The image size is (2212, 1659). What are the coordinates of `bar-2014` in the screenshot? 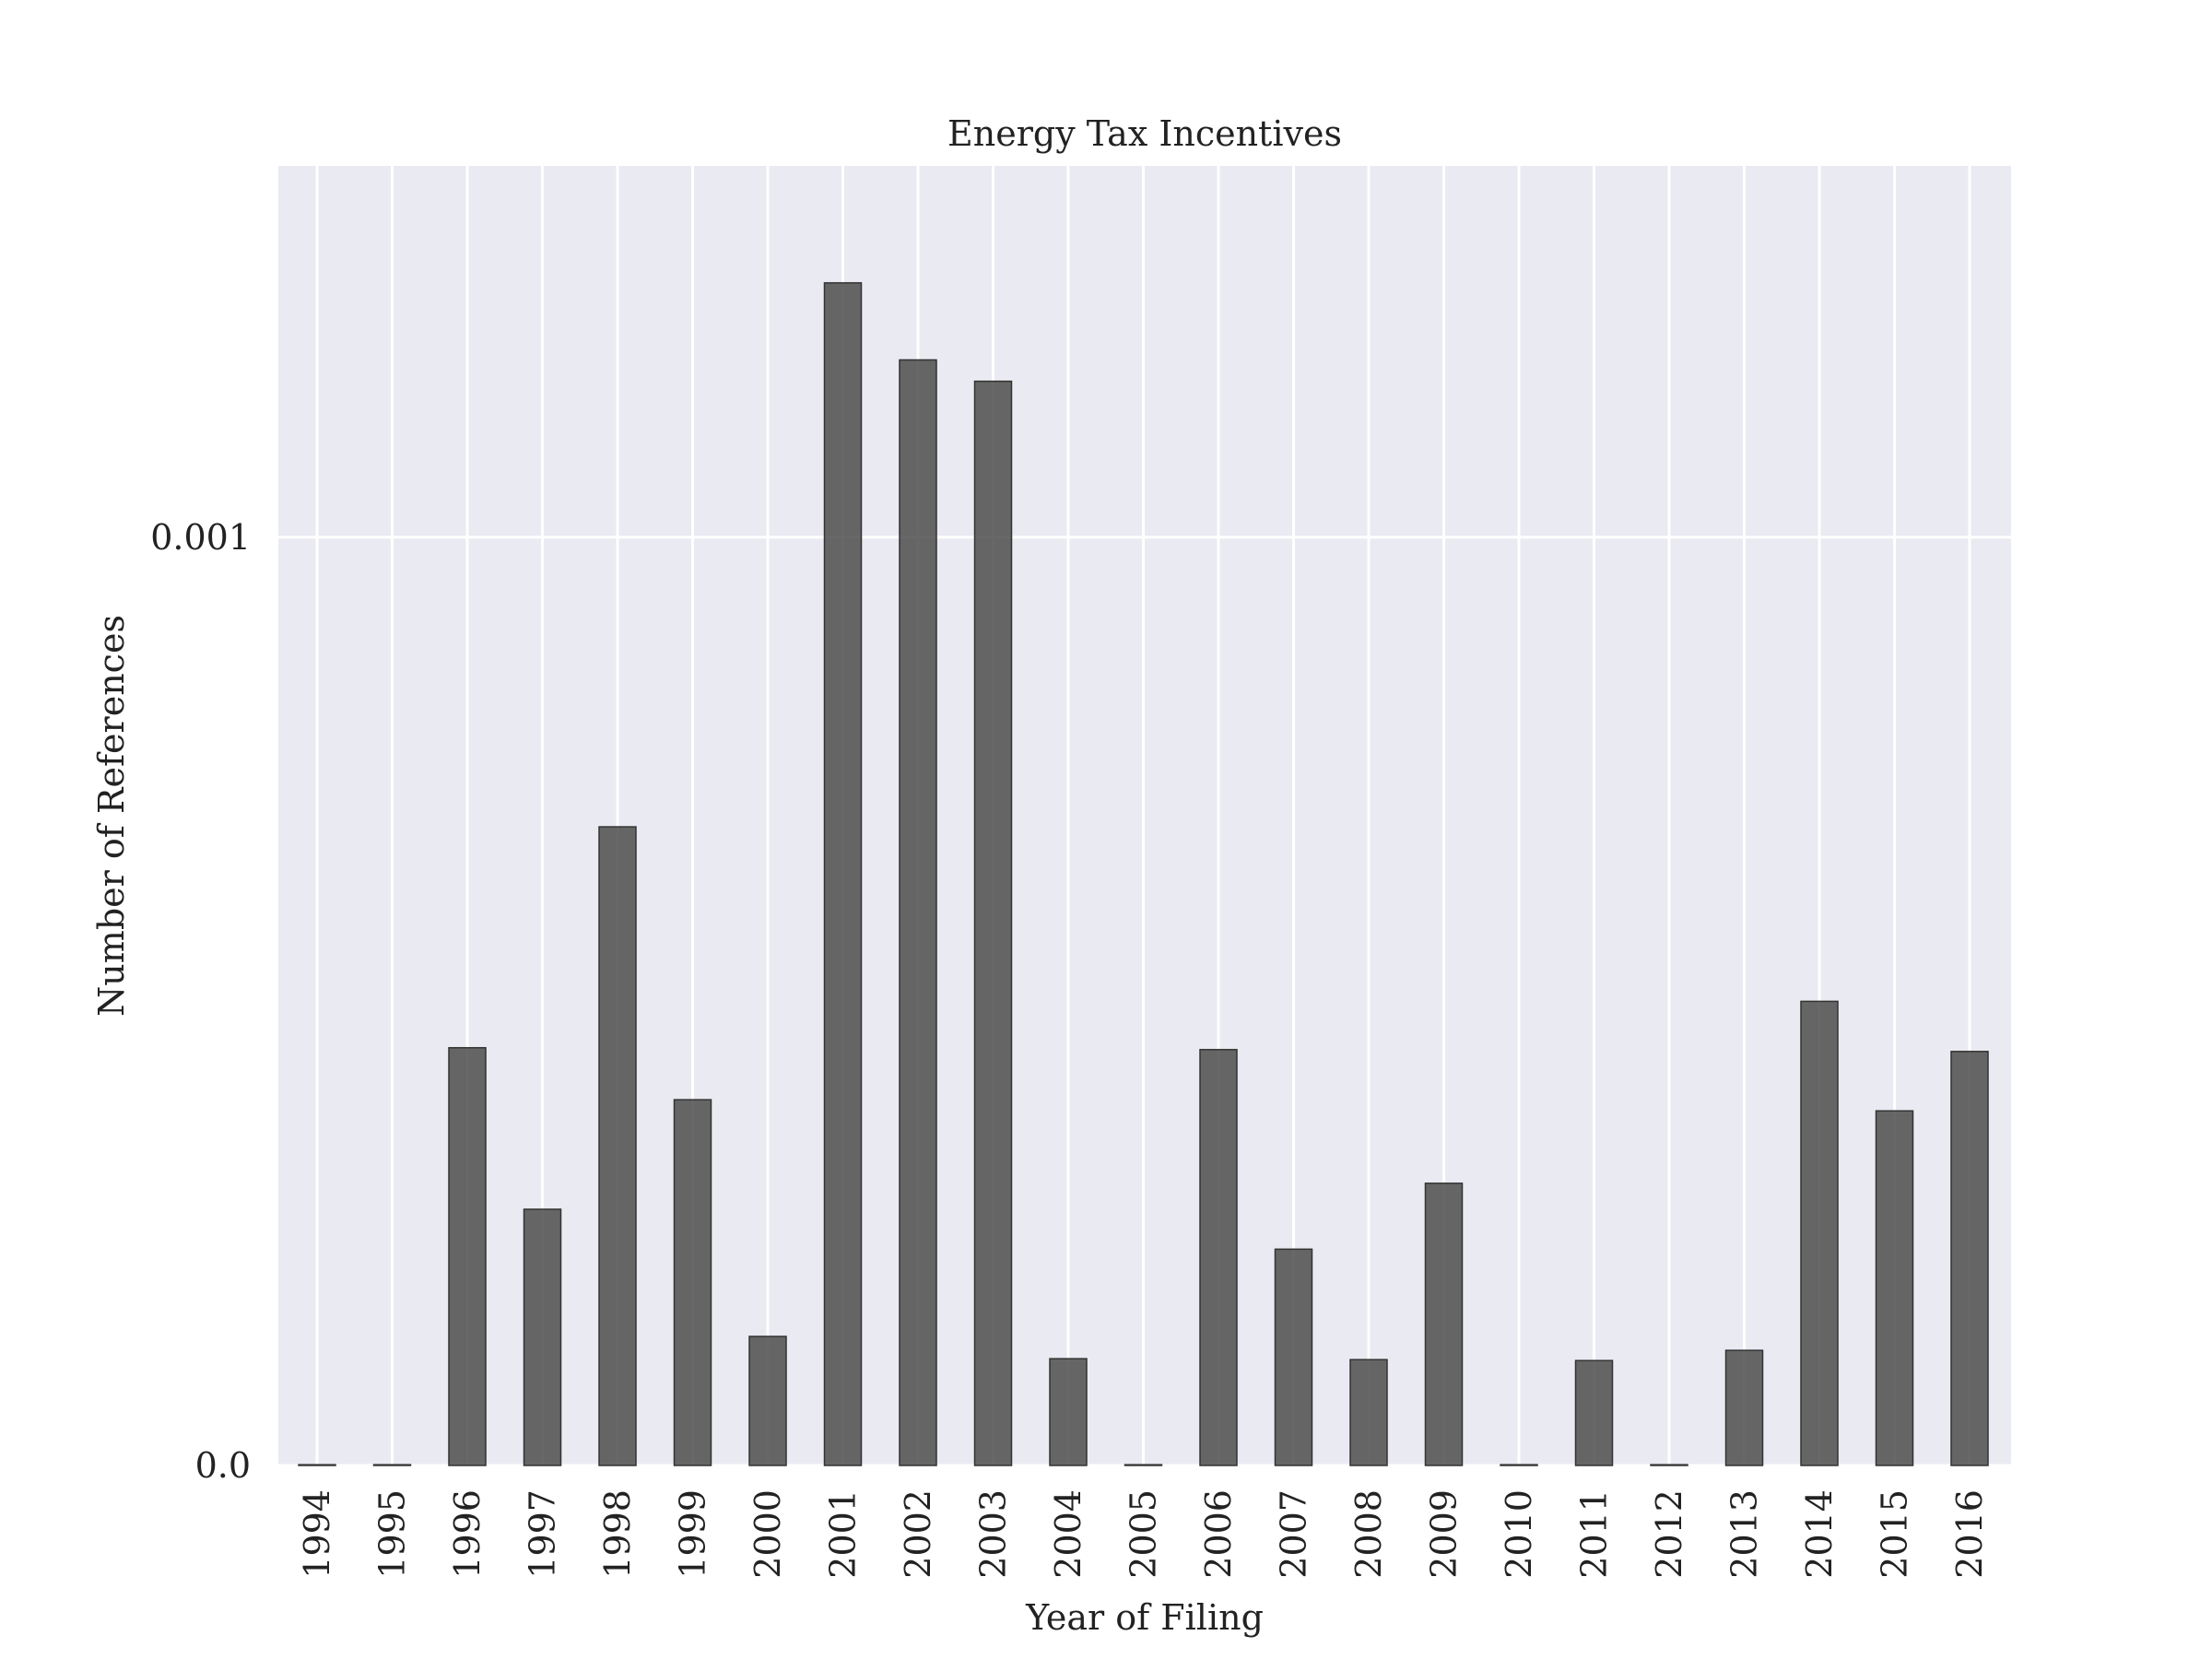 It's located at (1819, 1233).